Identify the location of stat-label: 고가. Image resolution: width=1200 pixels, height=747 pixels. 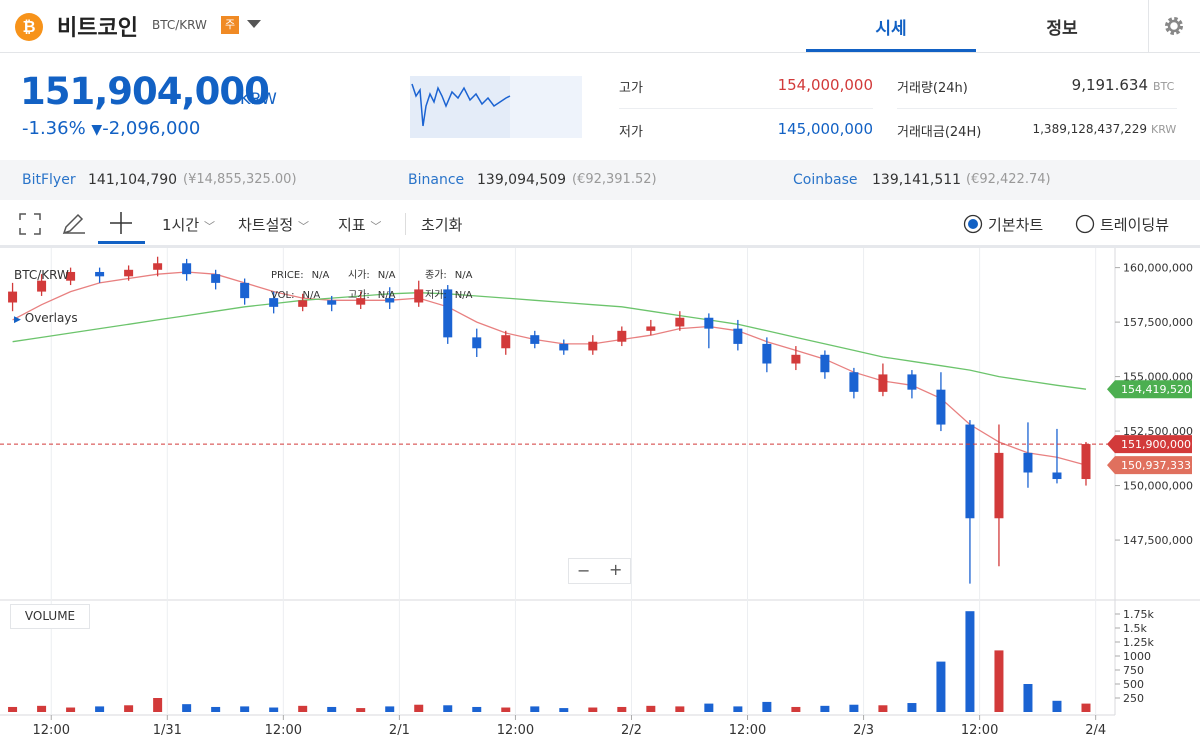
(631, 88).